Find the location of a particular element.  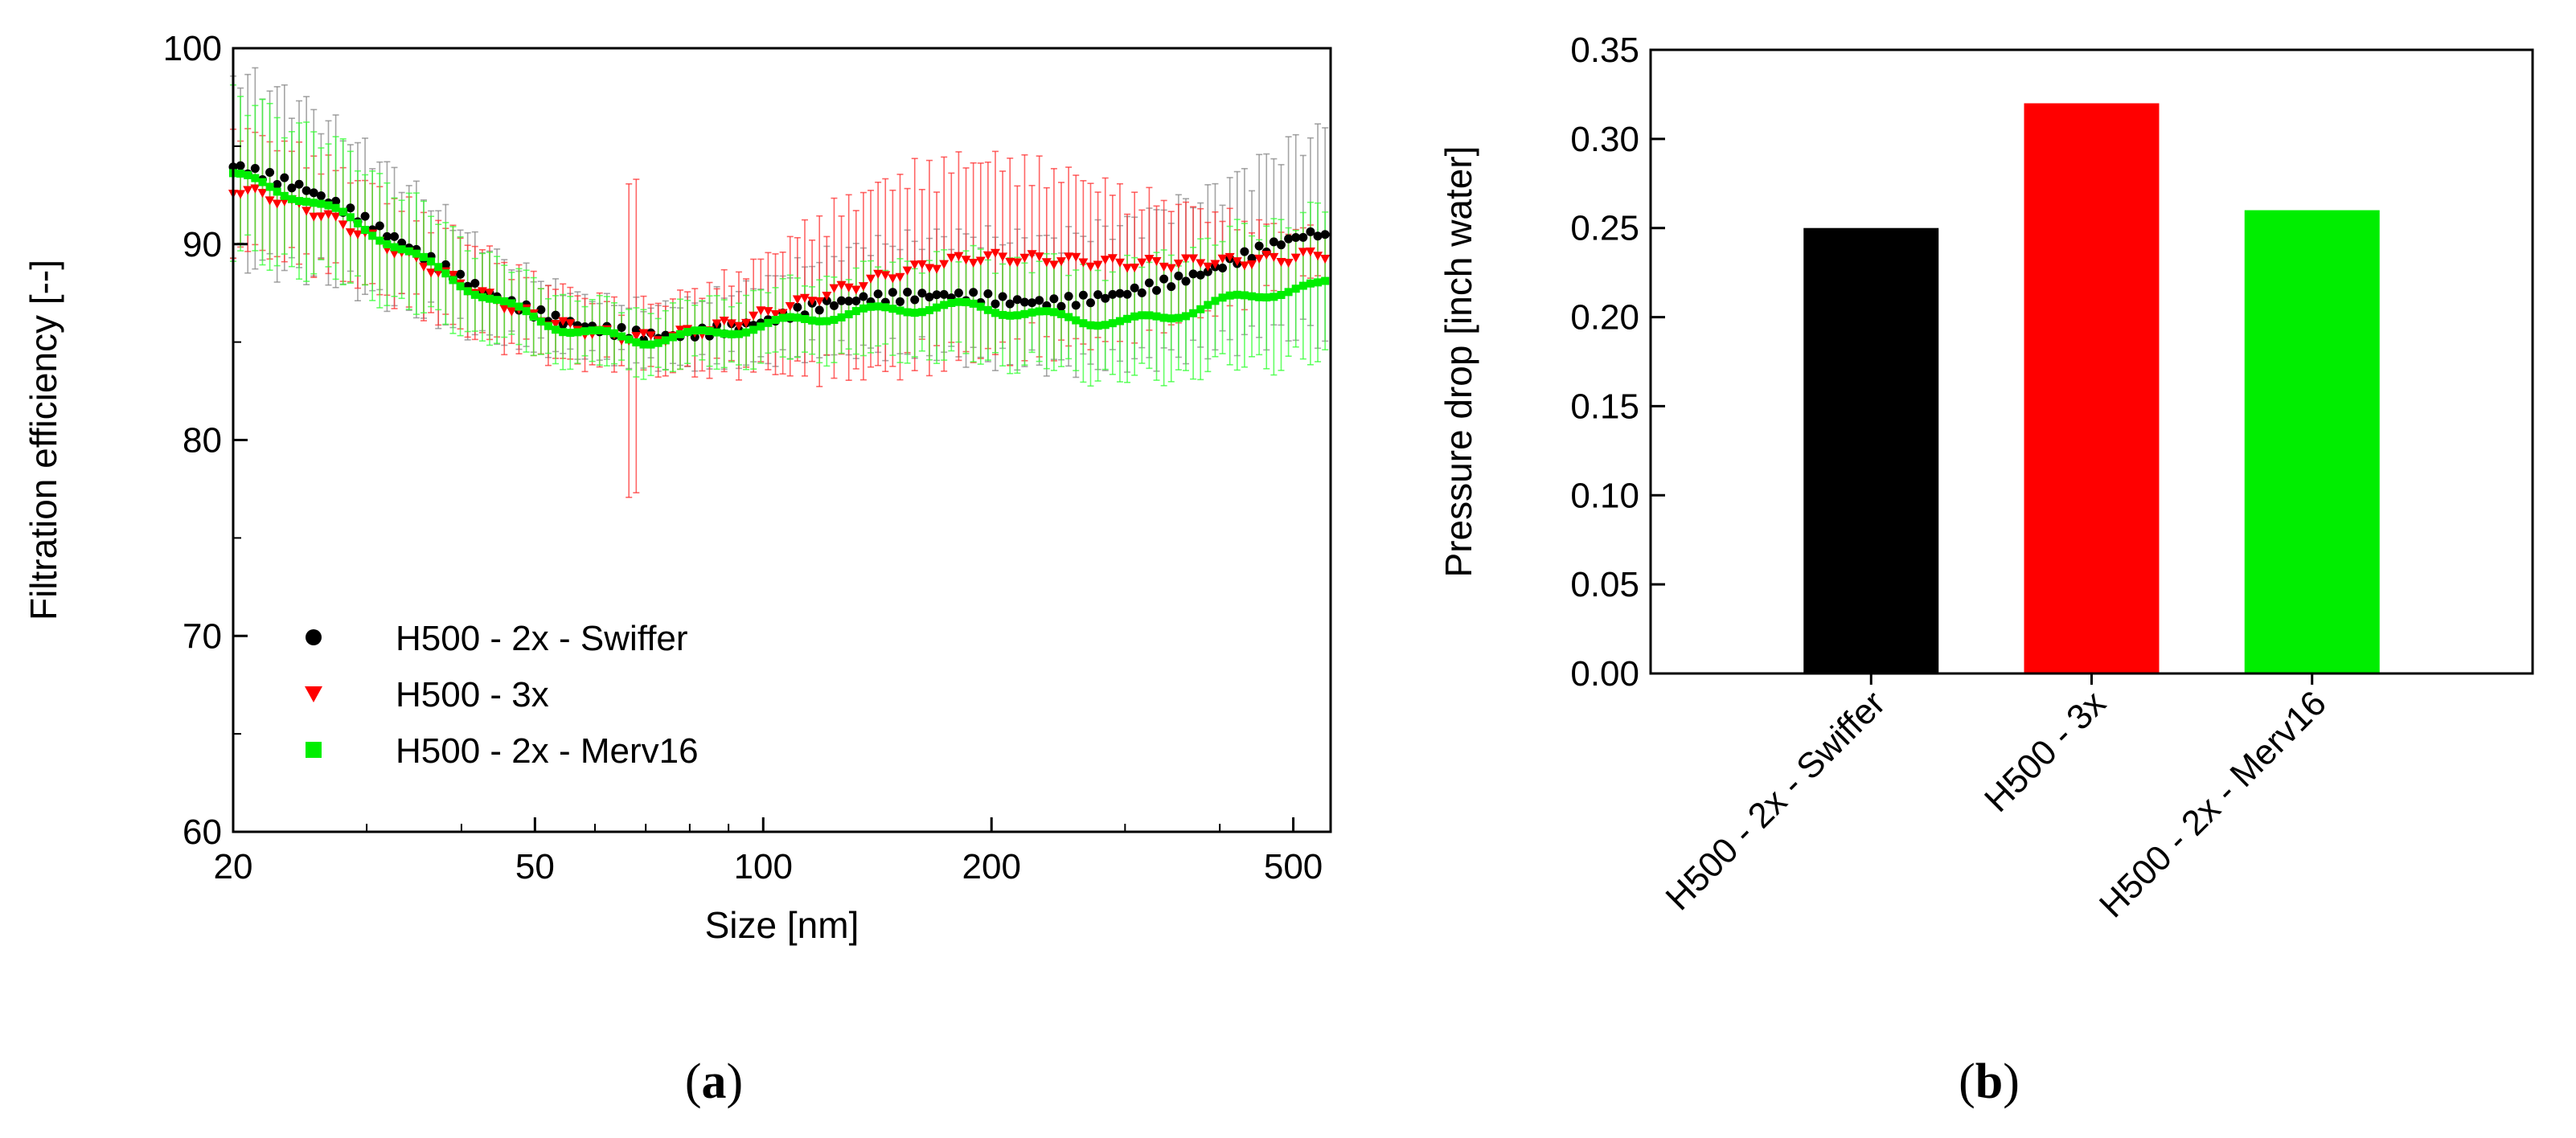

a-y-tick-label: 60 is located at coordinates (202, 832).